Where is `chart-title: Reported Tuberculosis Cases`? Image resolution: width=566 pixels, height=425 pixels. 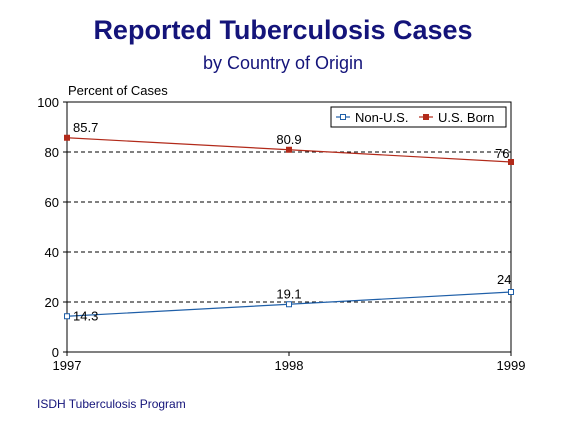
chart-title: Reported Tuberculosis Cases is located at coordinates (283, 30).